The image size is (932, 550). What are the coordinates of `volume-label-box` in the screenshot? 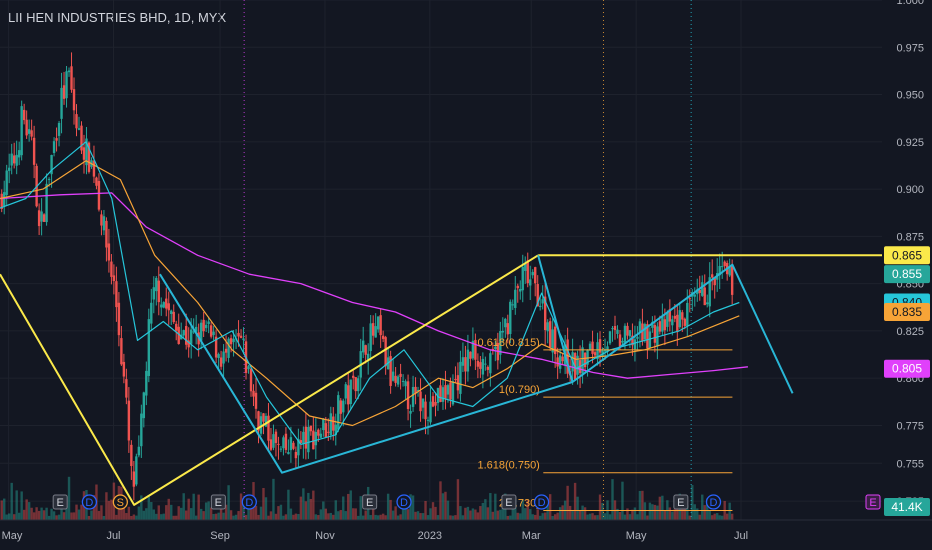 It's located at (907, 507).